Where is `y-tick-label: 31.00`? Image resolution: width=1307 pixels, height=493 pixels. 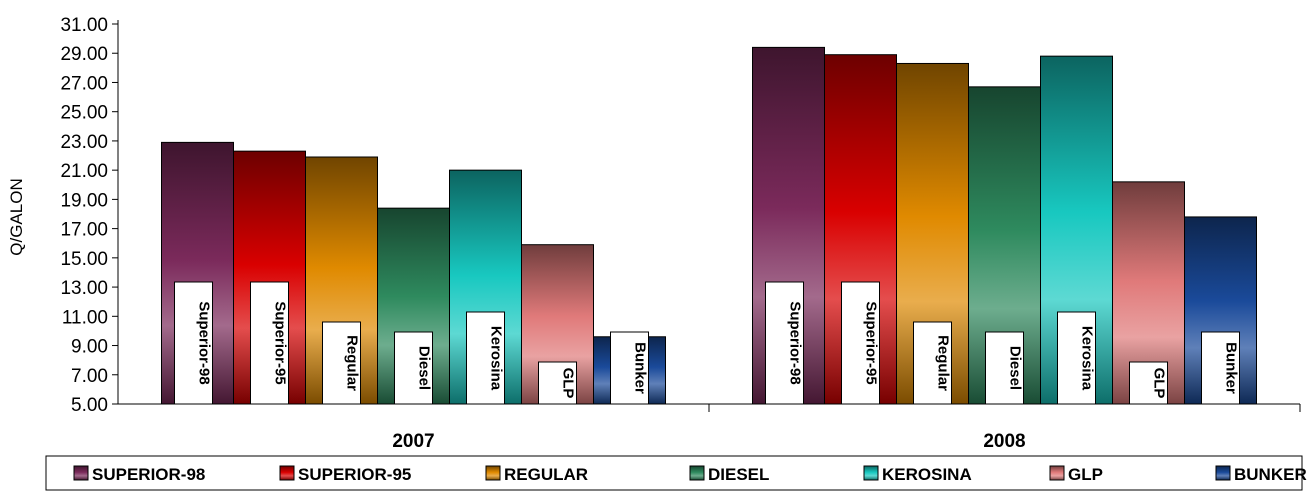 y-tick-label: 31.00 is located at coordinates (84, 25).